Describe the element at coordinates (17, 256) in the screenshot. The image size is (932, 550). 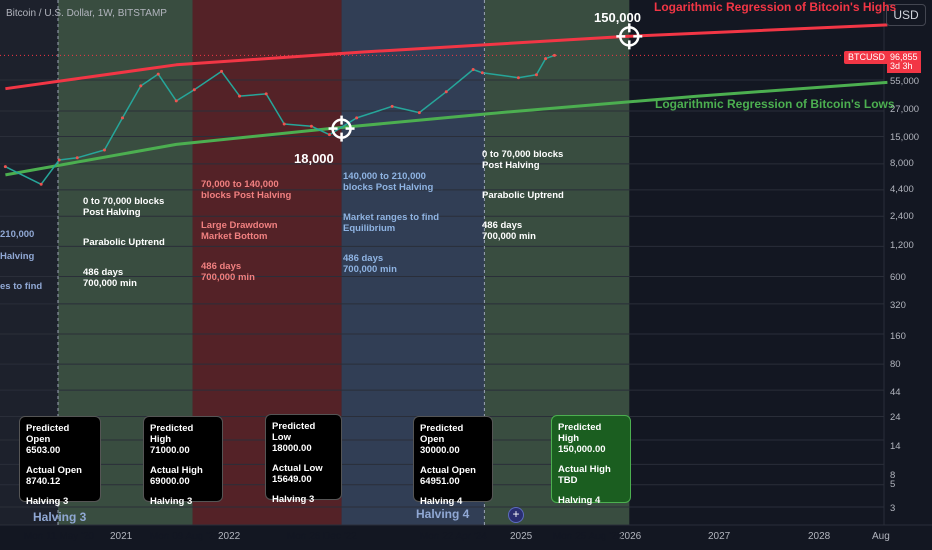
I see `prev-cycle-line-2: Halving` at that location.